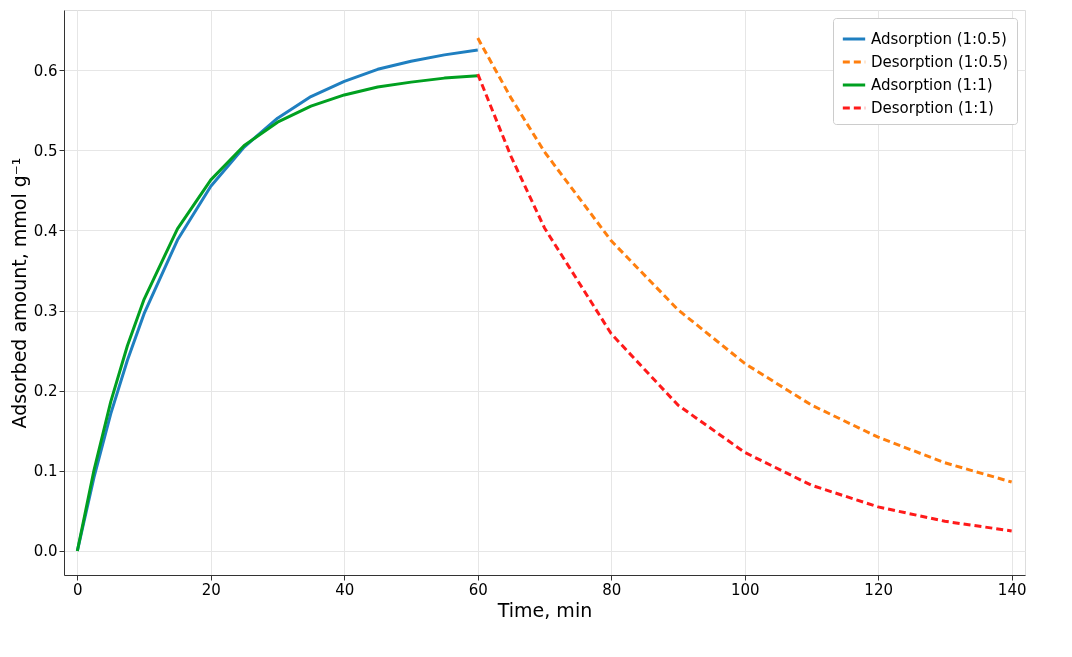  I want to click on y-tick-label: 0.5, so click(45, 150).